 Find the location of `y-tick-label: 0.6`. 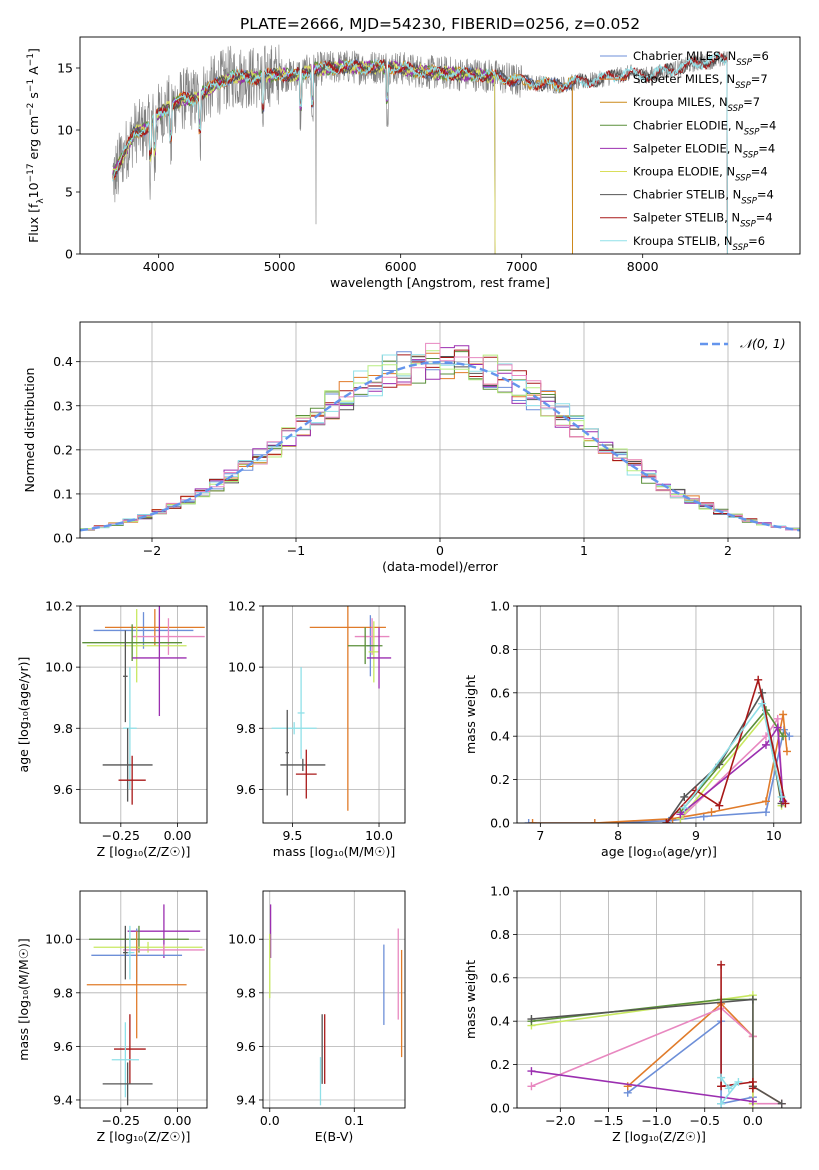

y-tick-label: 0.6 is located at coordinates (500, 977).